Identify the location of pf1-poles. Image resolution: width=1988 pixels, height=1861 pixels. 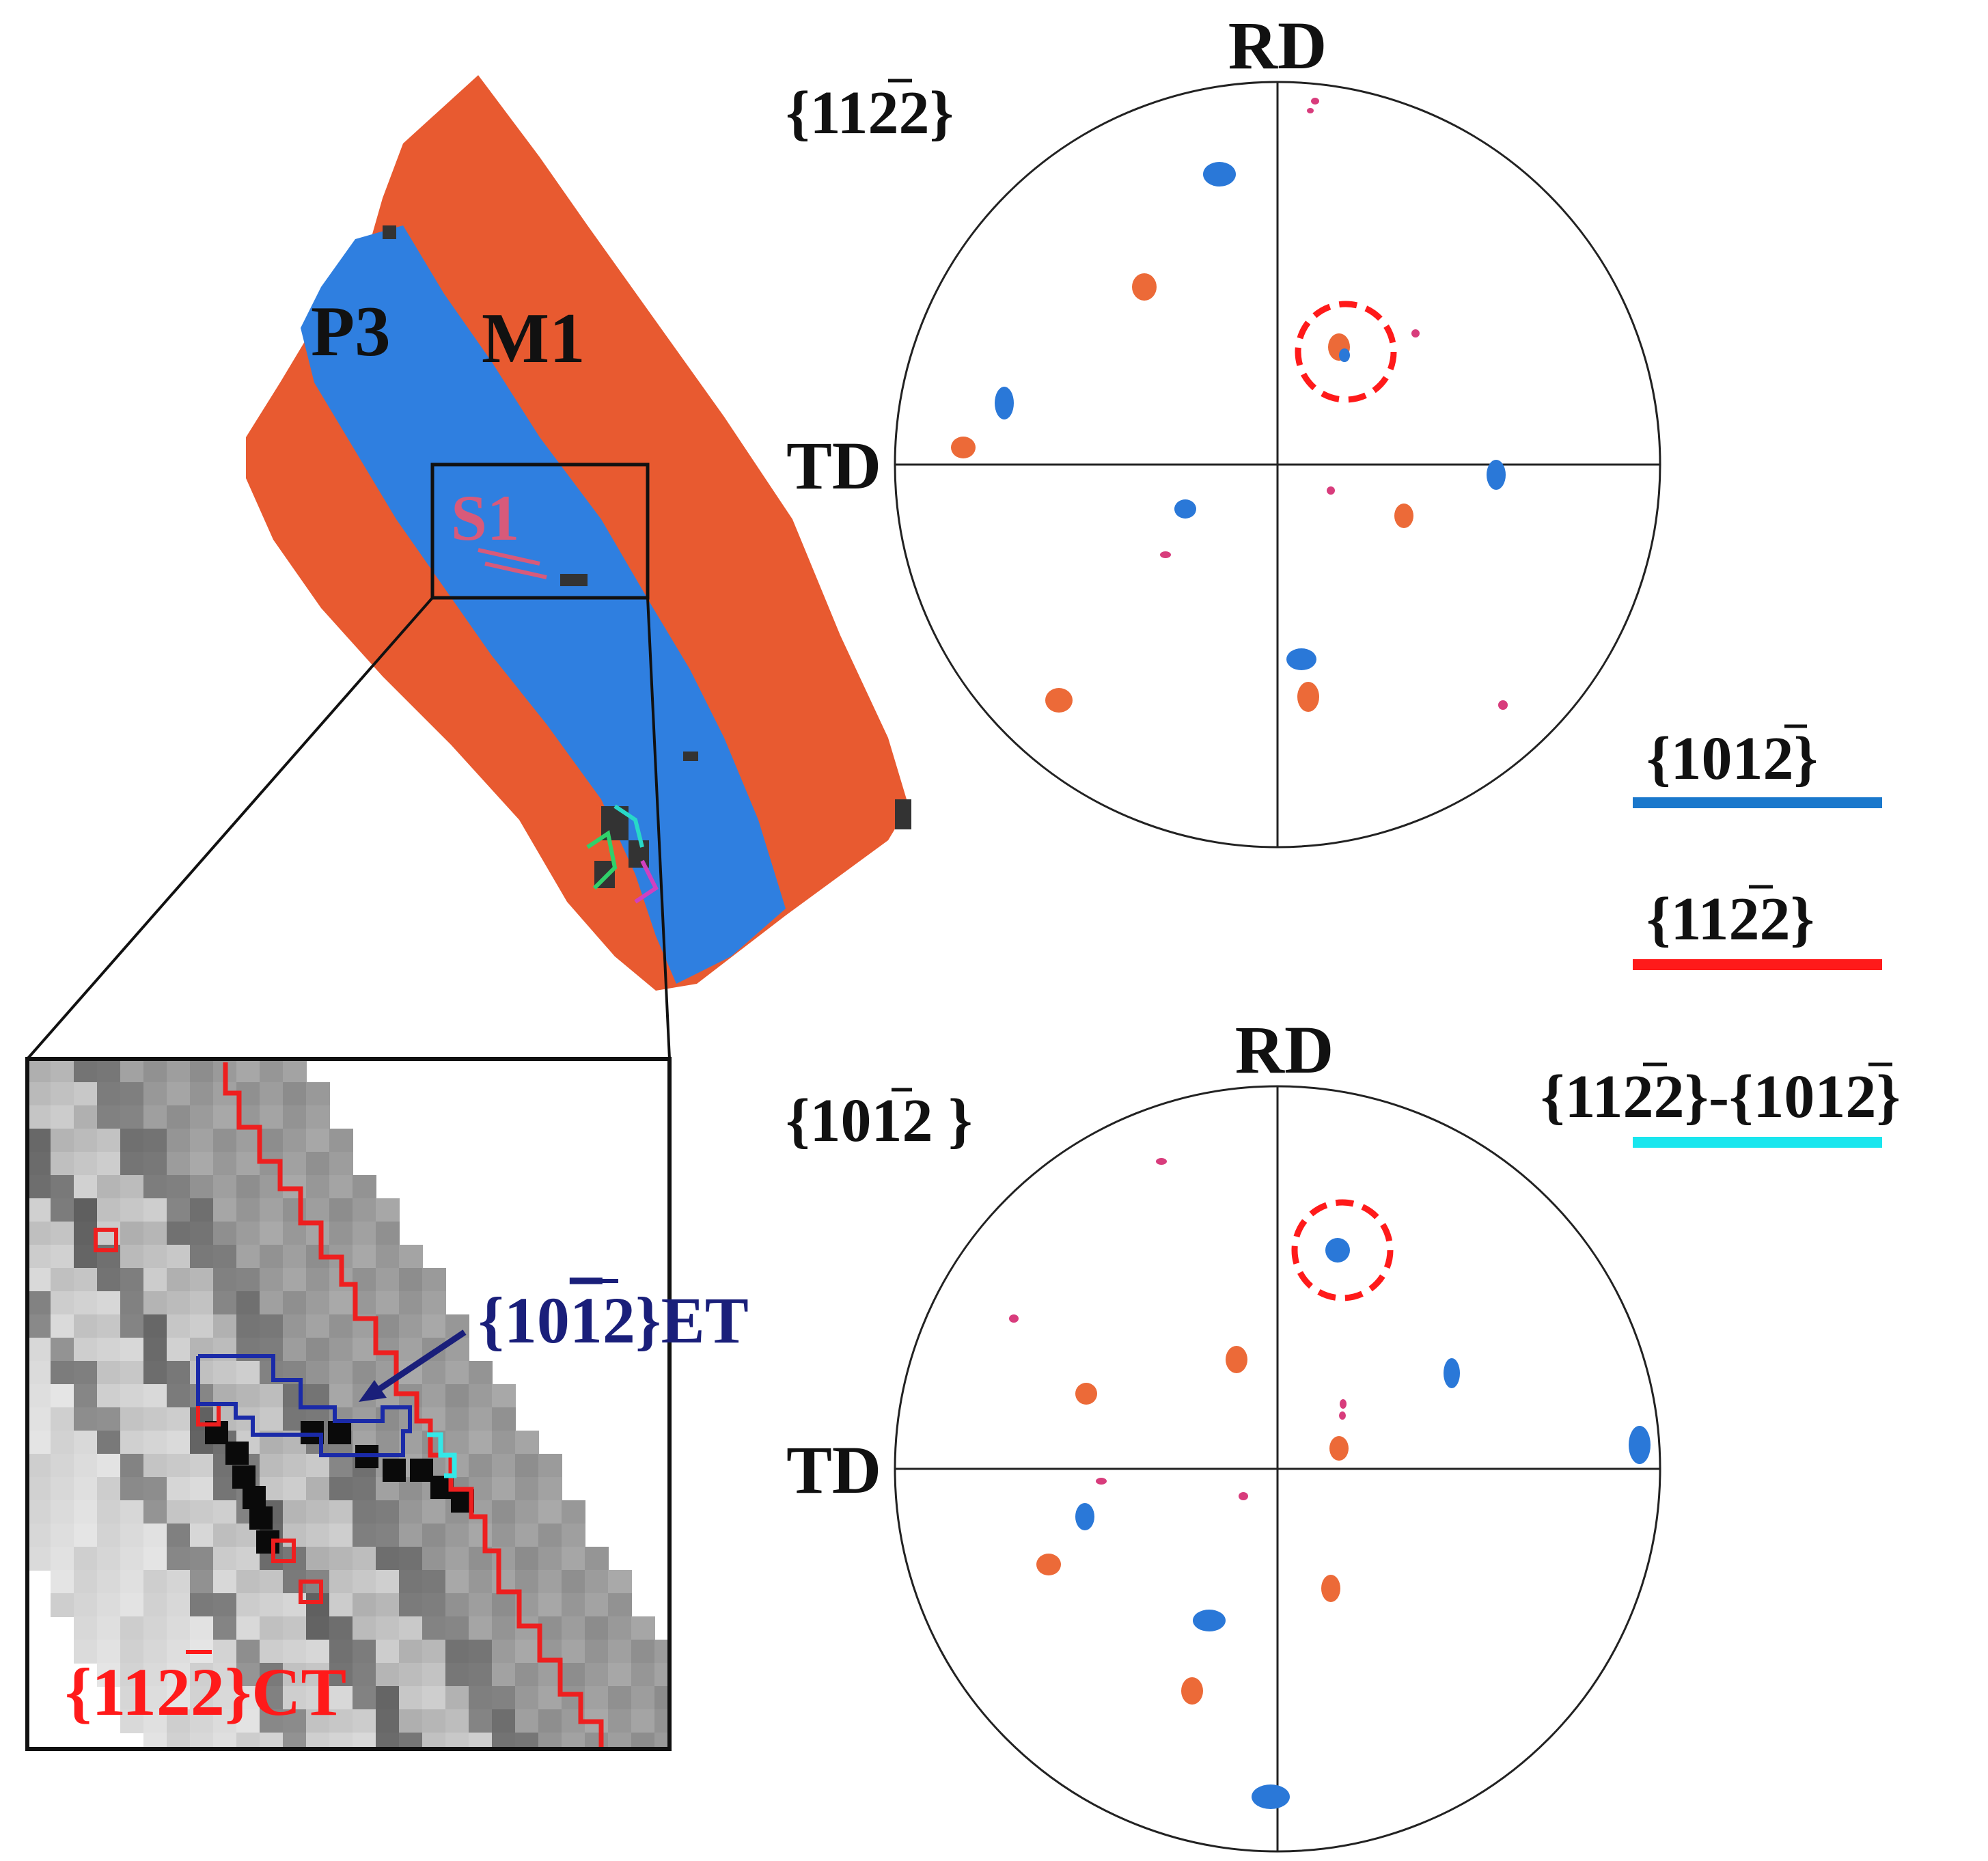
(1229, 405).